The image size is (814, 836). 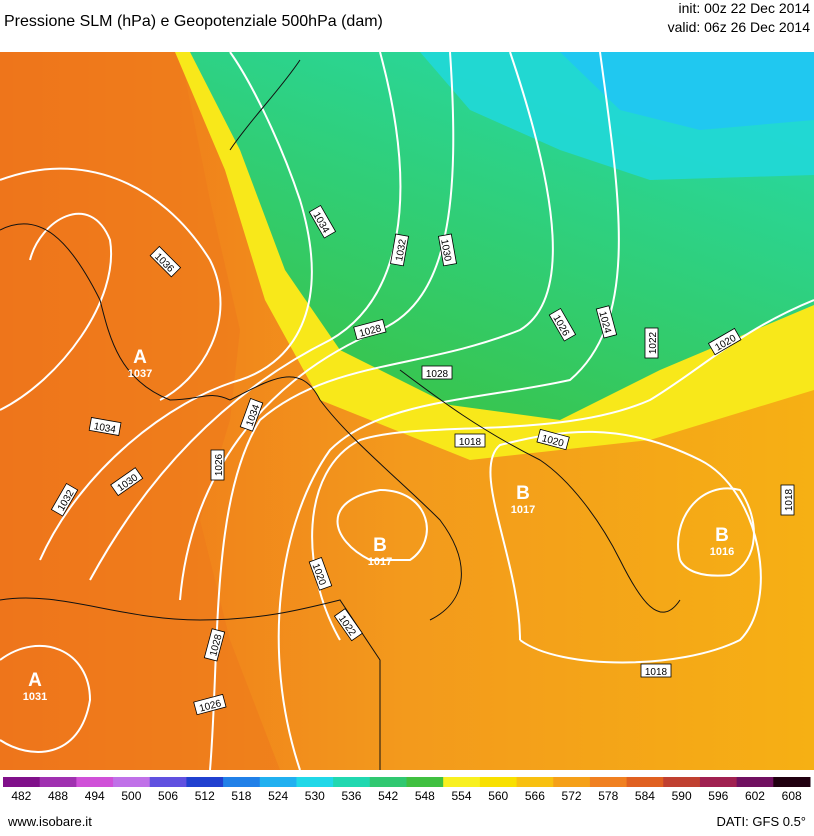 I want to click on colorbar-label: 494, so click(x=95, y=796).